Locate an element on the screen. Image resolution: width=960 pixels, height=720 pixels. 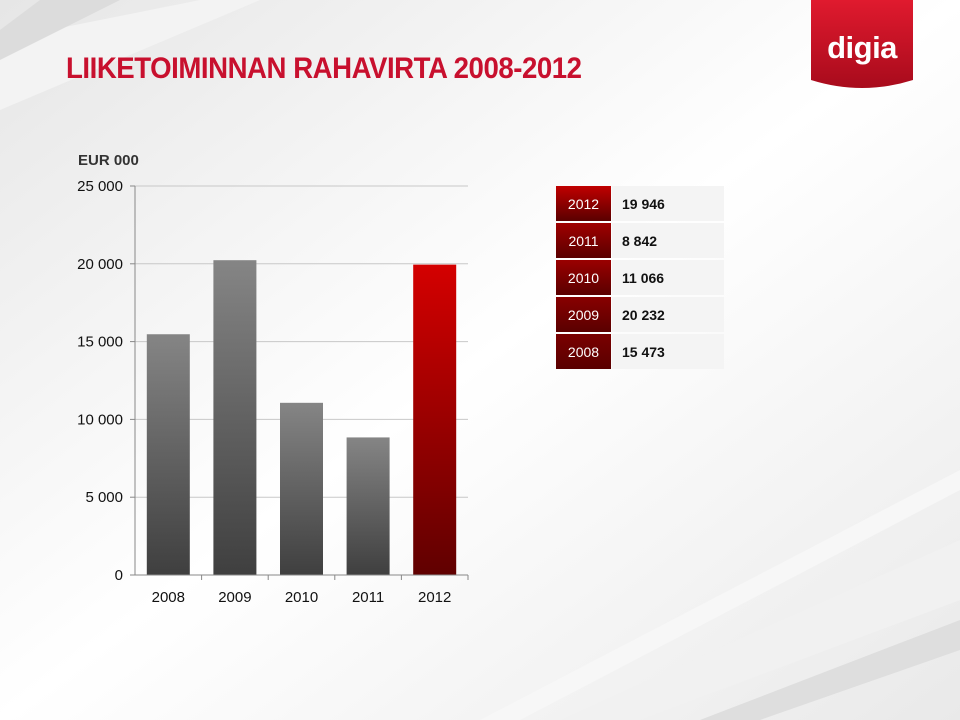
x-tick-label: 2008 is located at coordinates (168, 597).